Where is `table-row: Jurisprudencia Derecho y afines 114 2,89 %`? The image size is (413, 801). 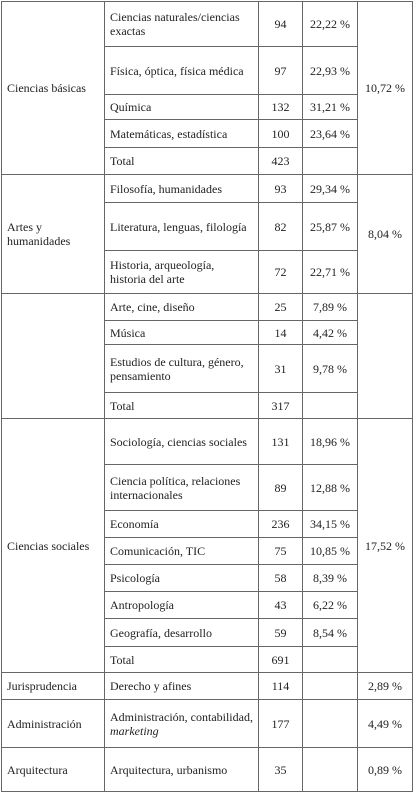 table-row: Jurisprudencia Derecho y afines 114 2,89 % is located at coordinates (207, 686).